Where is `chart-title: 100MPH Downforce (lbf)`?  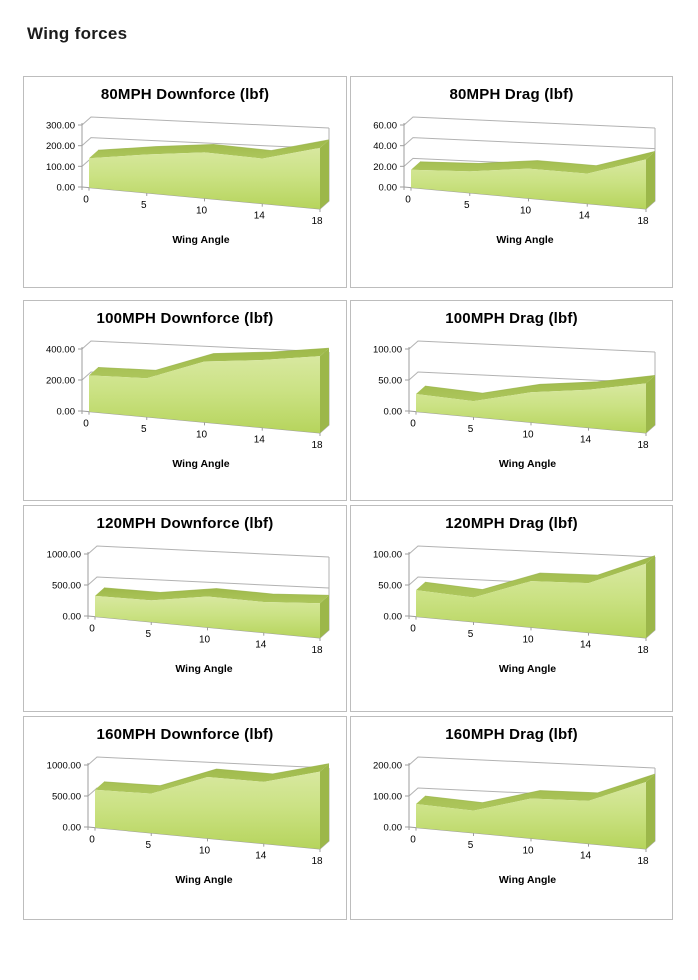
chart-title: 100MPH Downforce (lbf) is located at coordinates (185, 318).